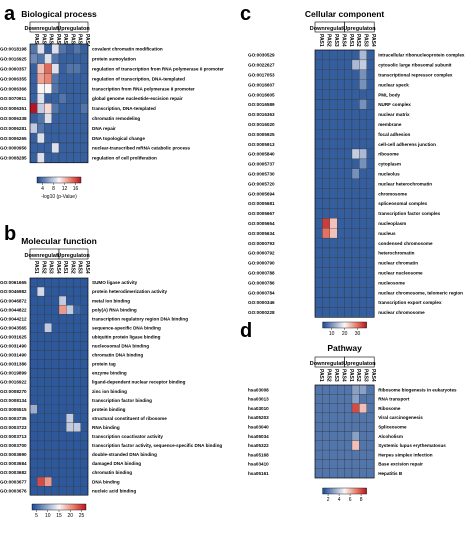 This screenshot has height=541, width=474. I want to click on row-id-label: GO:0031490, so click(13, 346).